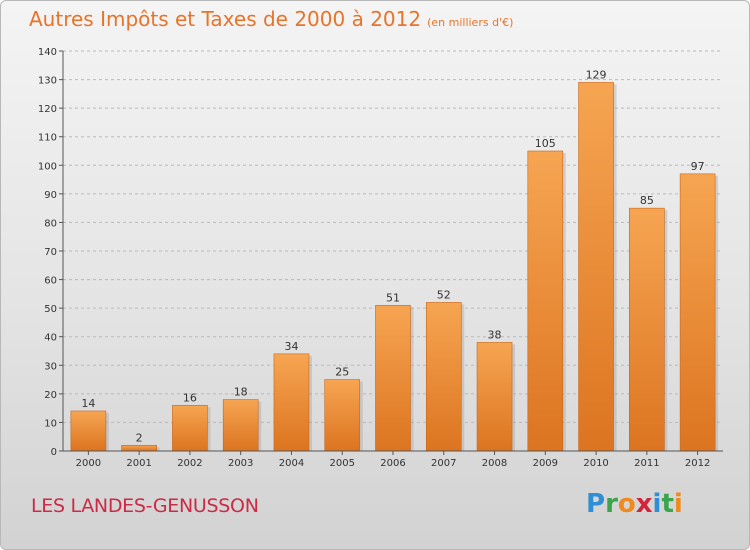 Image resolution: width=750 pixels, height=550 pixels. What do you see at coordinates (342, 463) in the screenshot?
I see `x-tick-label: 2005` at bounding box center [342, 463].